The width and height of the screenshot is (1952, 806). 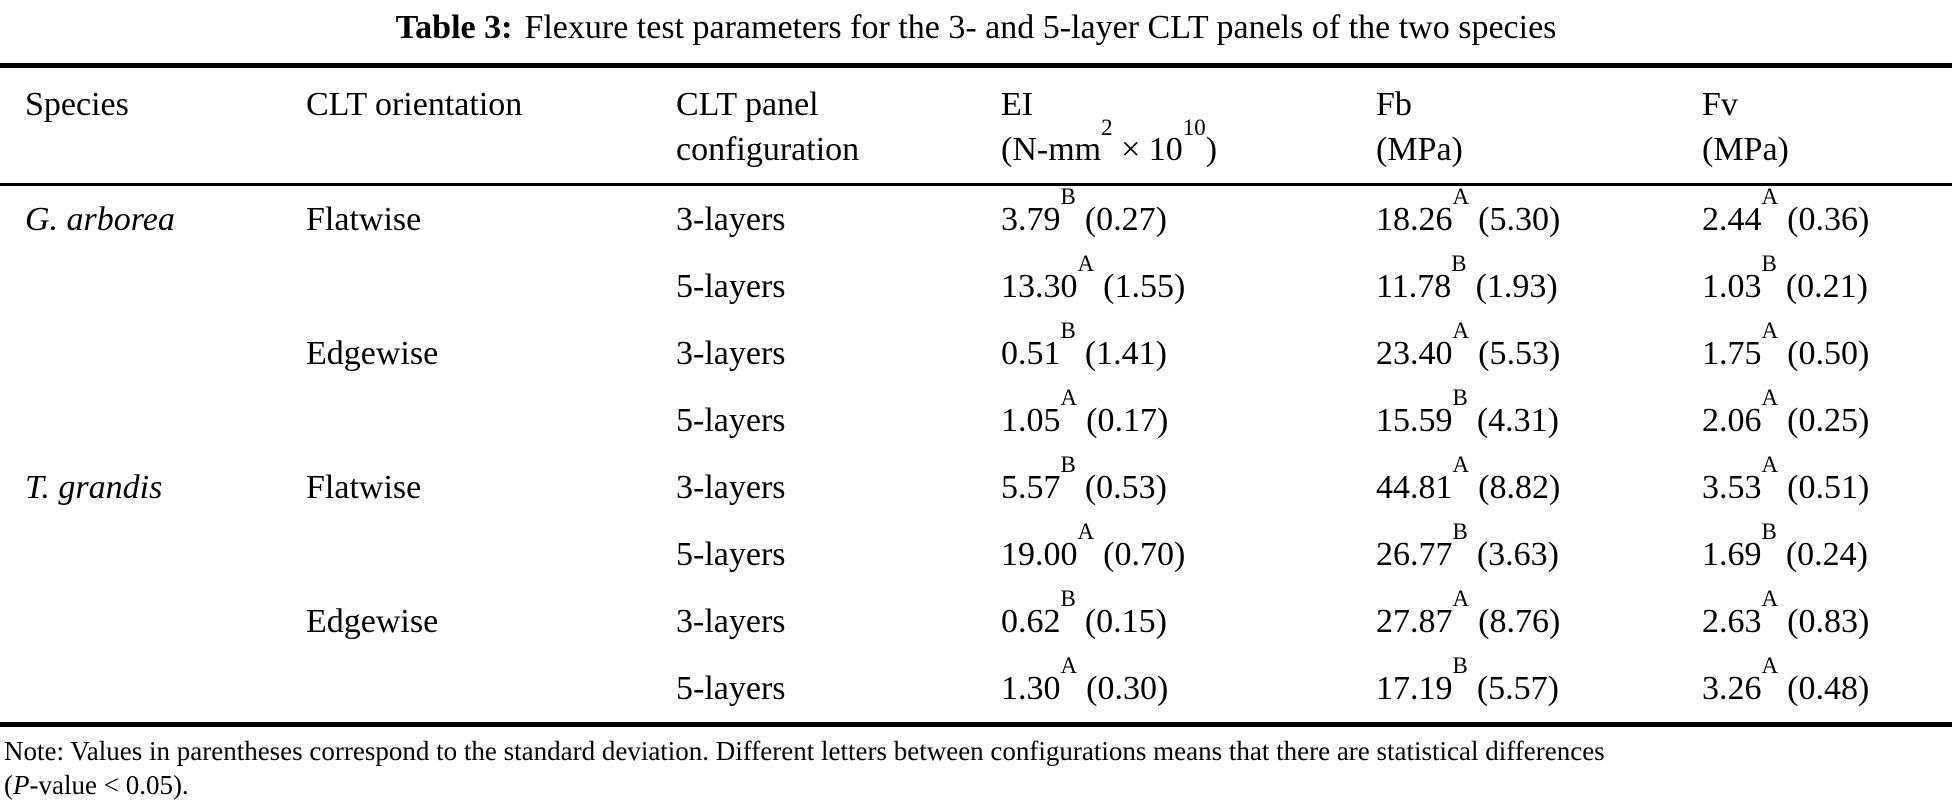 What do you see at coordinates (1031, 420) in the screenshot?
I see `ei-value: 1.05` at bounding box center [1031, 420].